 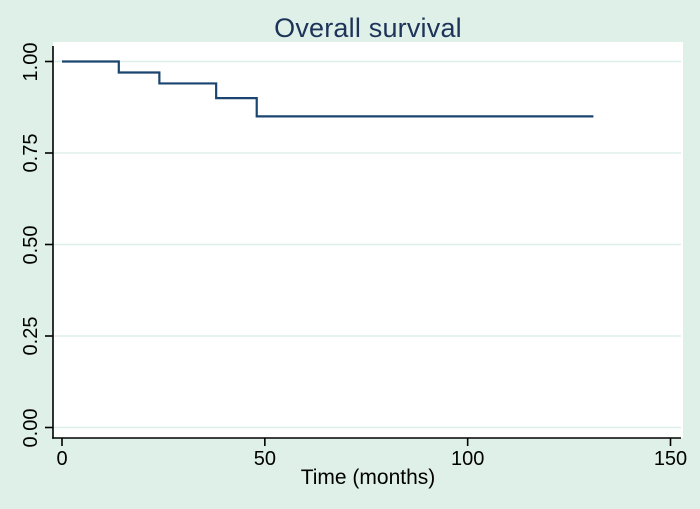 I want to click on y-tick-label: 0.25, so click(x=31, y=336).